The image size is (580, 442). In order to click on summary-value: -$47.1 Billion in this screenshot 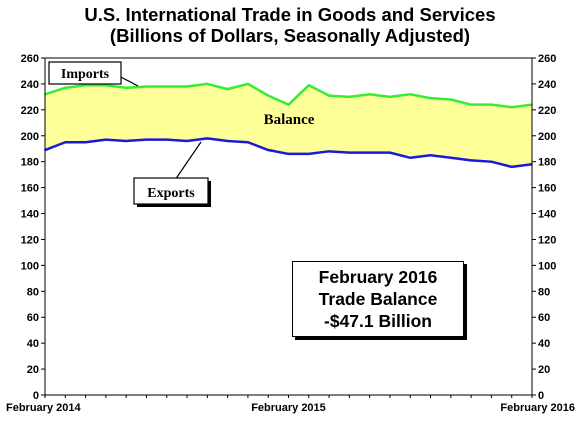, I will do `click(378, 321)`.